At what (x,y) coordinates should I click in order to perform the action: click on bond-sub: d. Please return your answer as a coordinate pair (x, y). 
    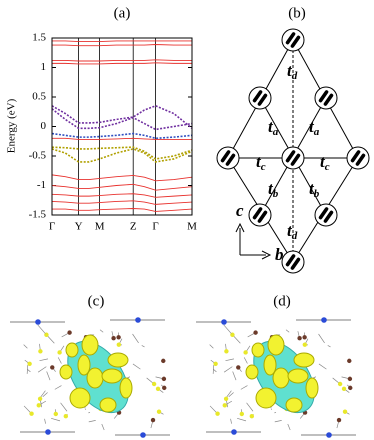
    Looking at the image, I should click on (295, 236).